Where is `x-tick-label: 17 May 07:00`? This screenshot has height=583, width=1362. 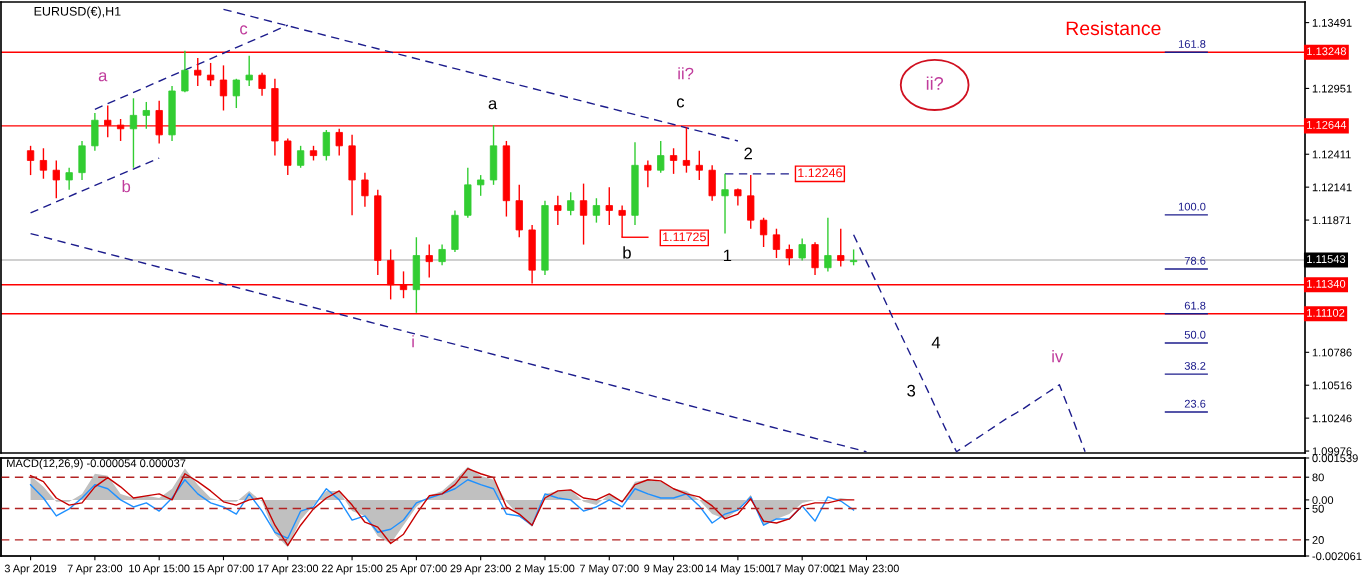
x-tick-label: 17 May 07:00 is located at coordinates (802, 569).